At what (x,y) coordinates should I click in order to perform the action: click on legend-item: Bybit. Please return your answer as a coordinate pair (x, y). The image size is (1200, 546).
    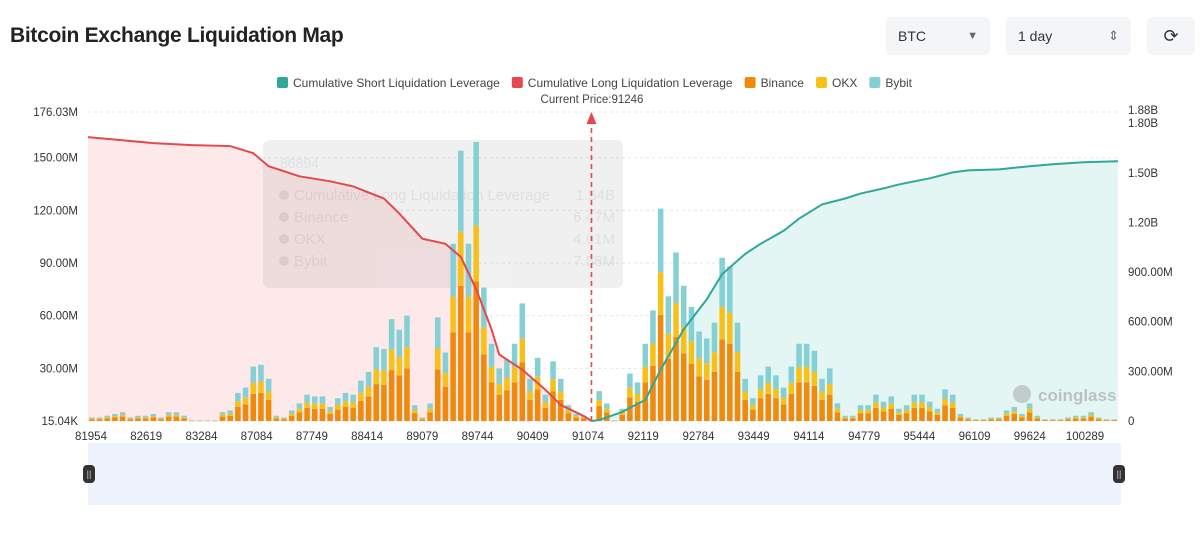
    Looking at the image, I should click on (898, 83).